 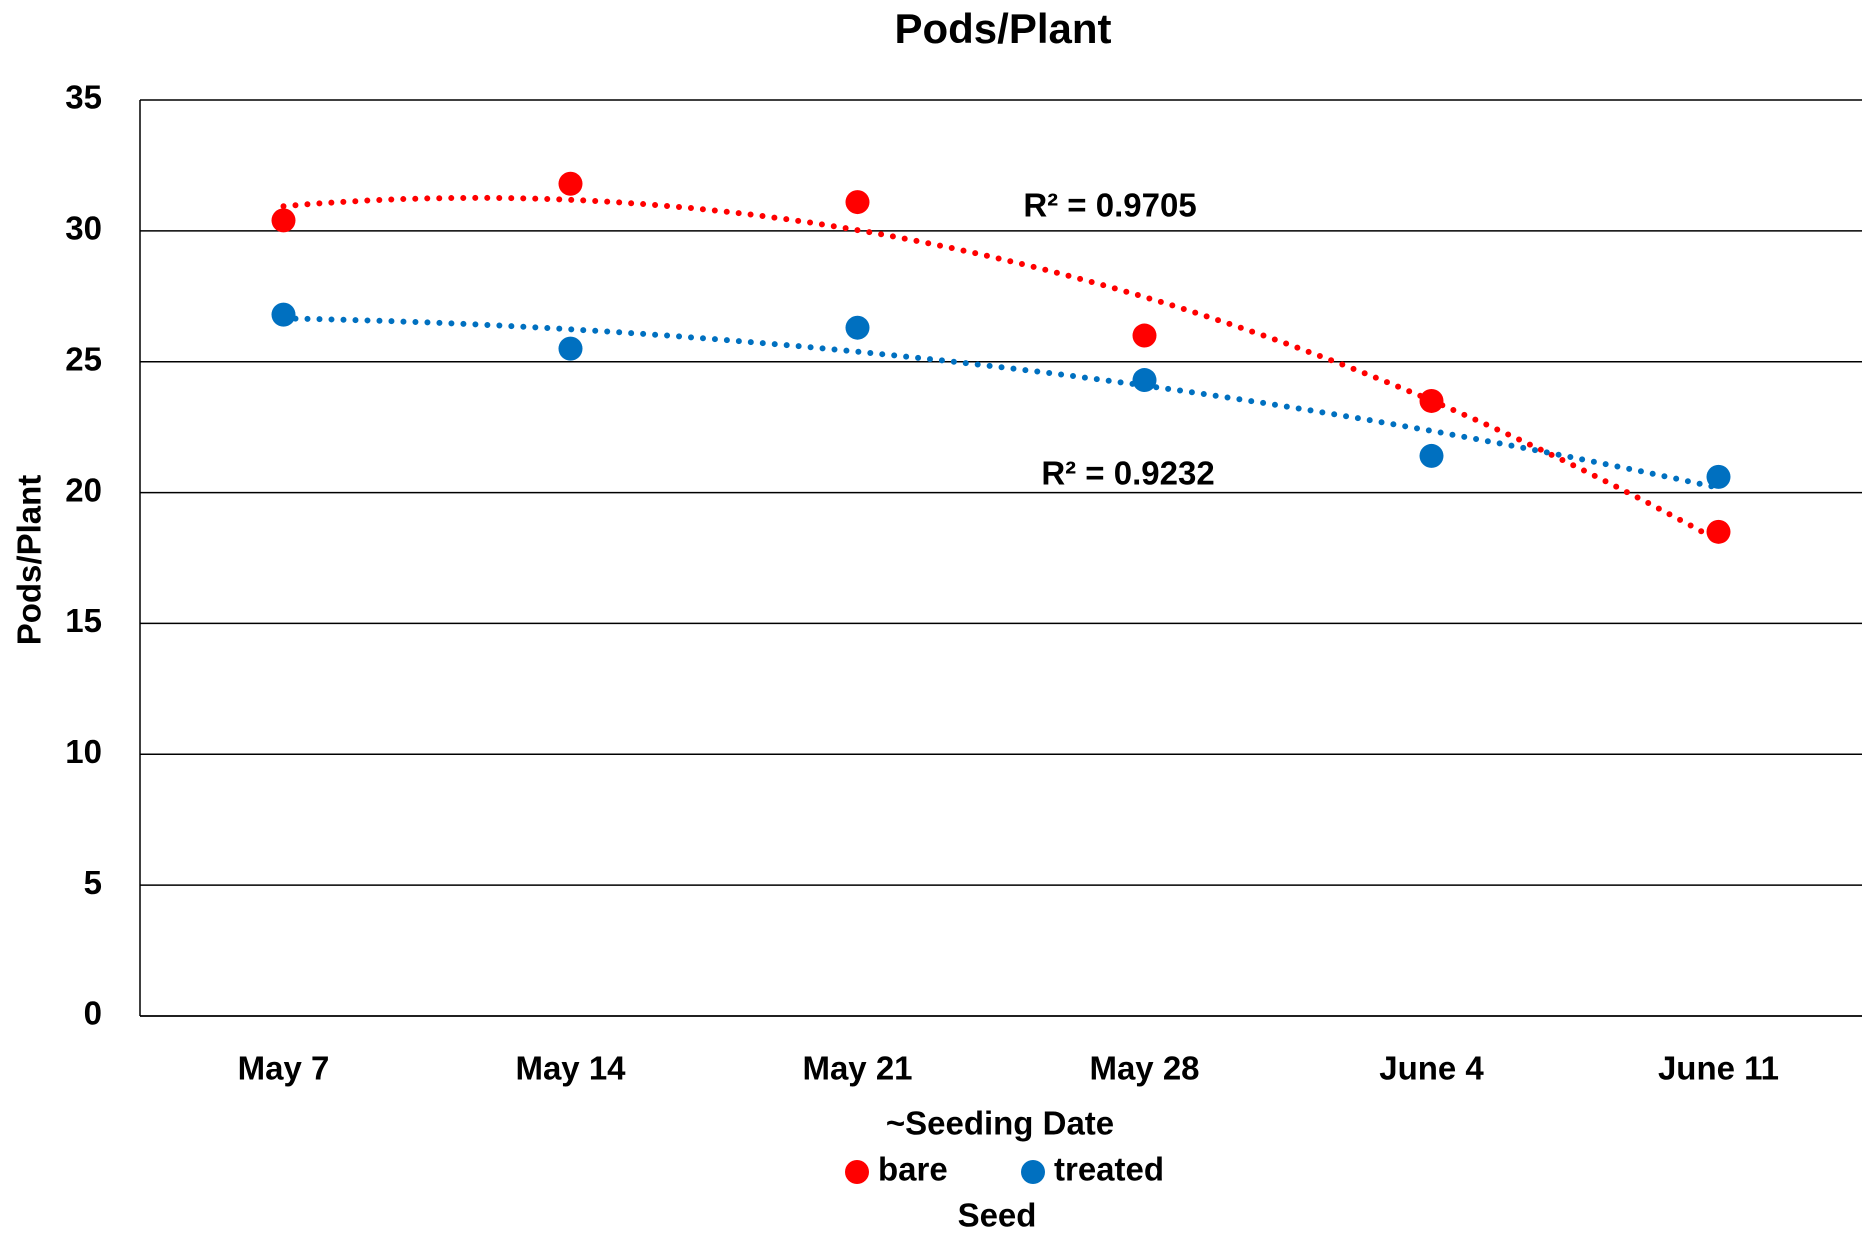 What do you see at coordinates (93, 1013) in the screenshot?
I see `y-tick-label: 0` at bounding box center [93, 1013].